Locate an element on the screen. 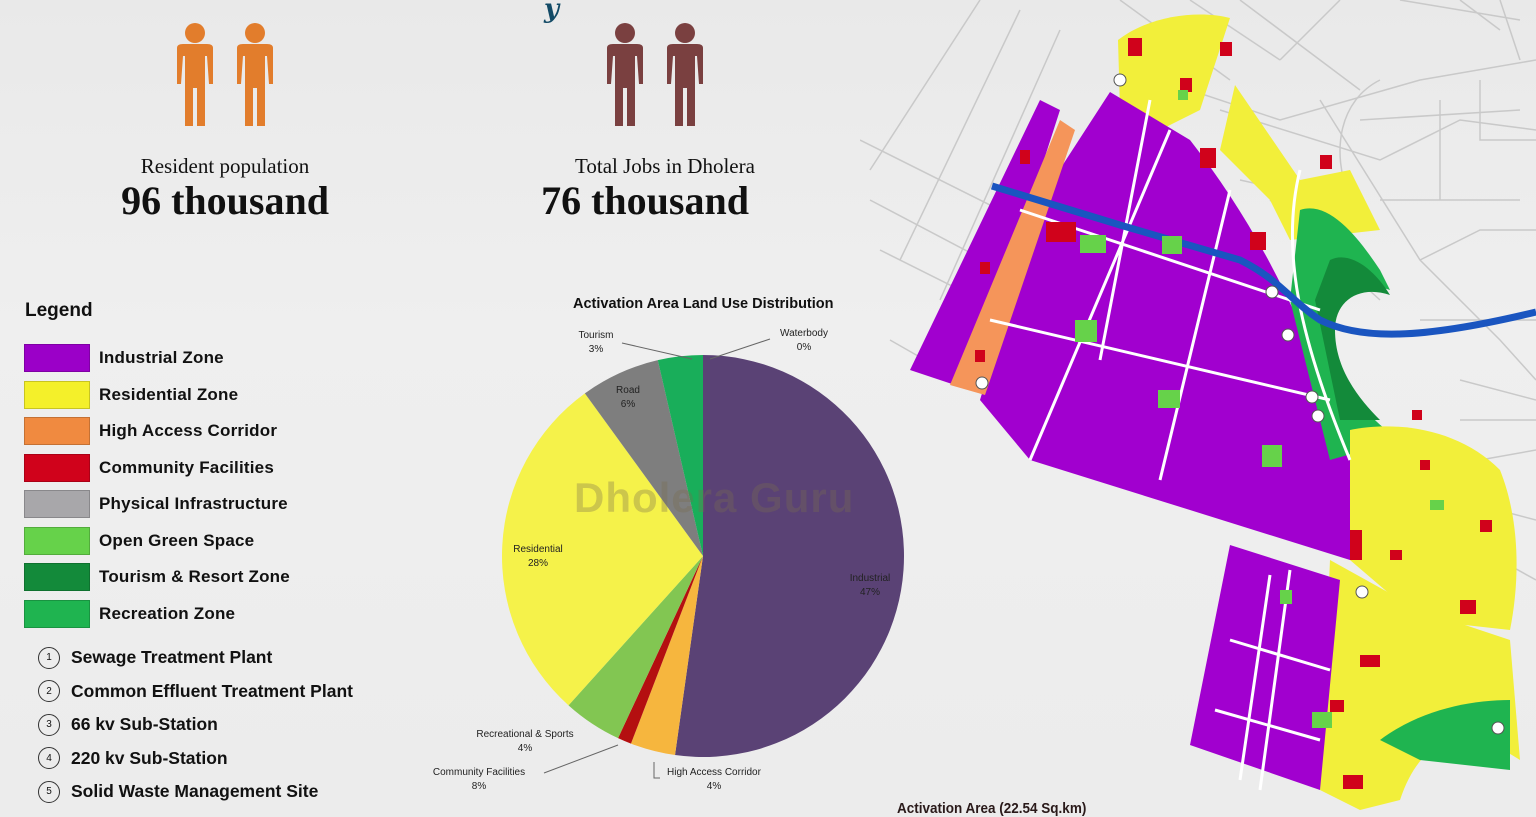 Image resolution: width=1536 pixels, height=817 pixels. industrial-zone-west is located at coordinates (985, 245).